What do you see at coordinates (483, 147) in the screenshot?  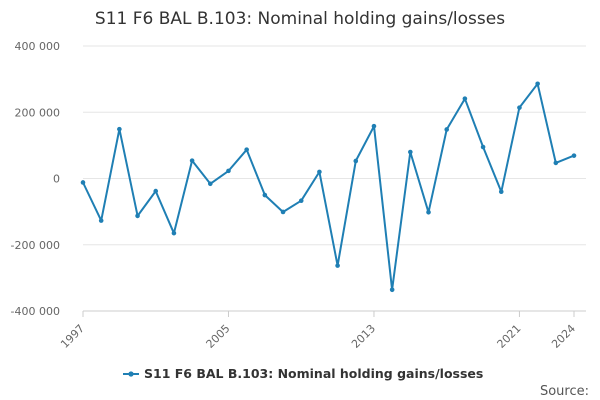 I see `data-point-2019` at bounding box center [483, 147].